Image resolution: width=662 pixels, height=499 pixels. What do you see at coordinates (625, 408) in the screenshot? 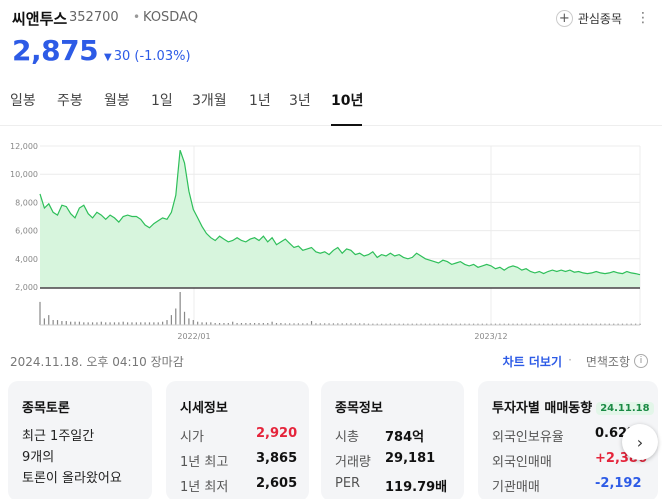
I see `date-badge: 24.11.18` at bounding box center [625, 408].